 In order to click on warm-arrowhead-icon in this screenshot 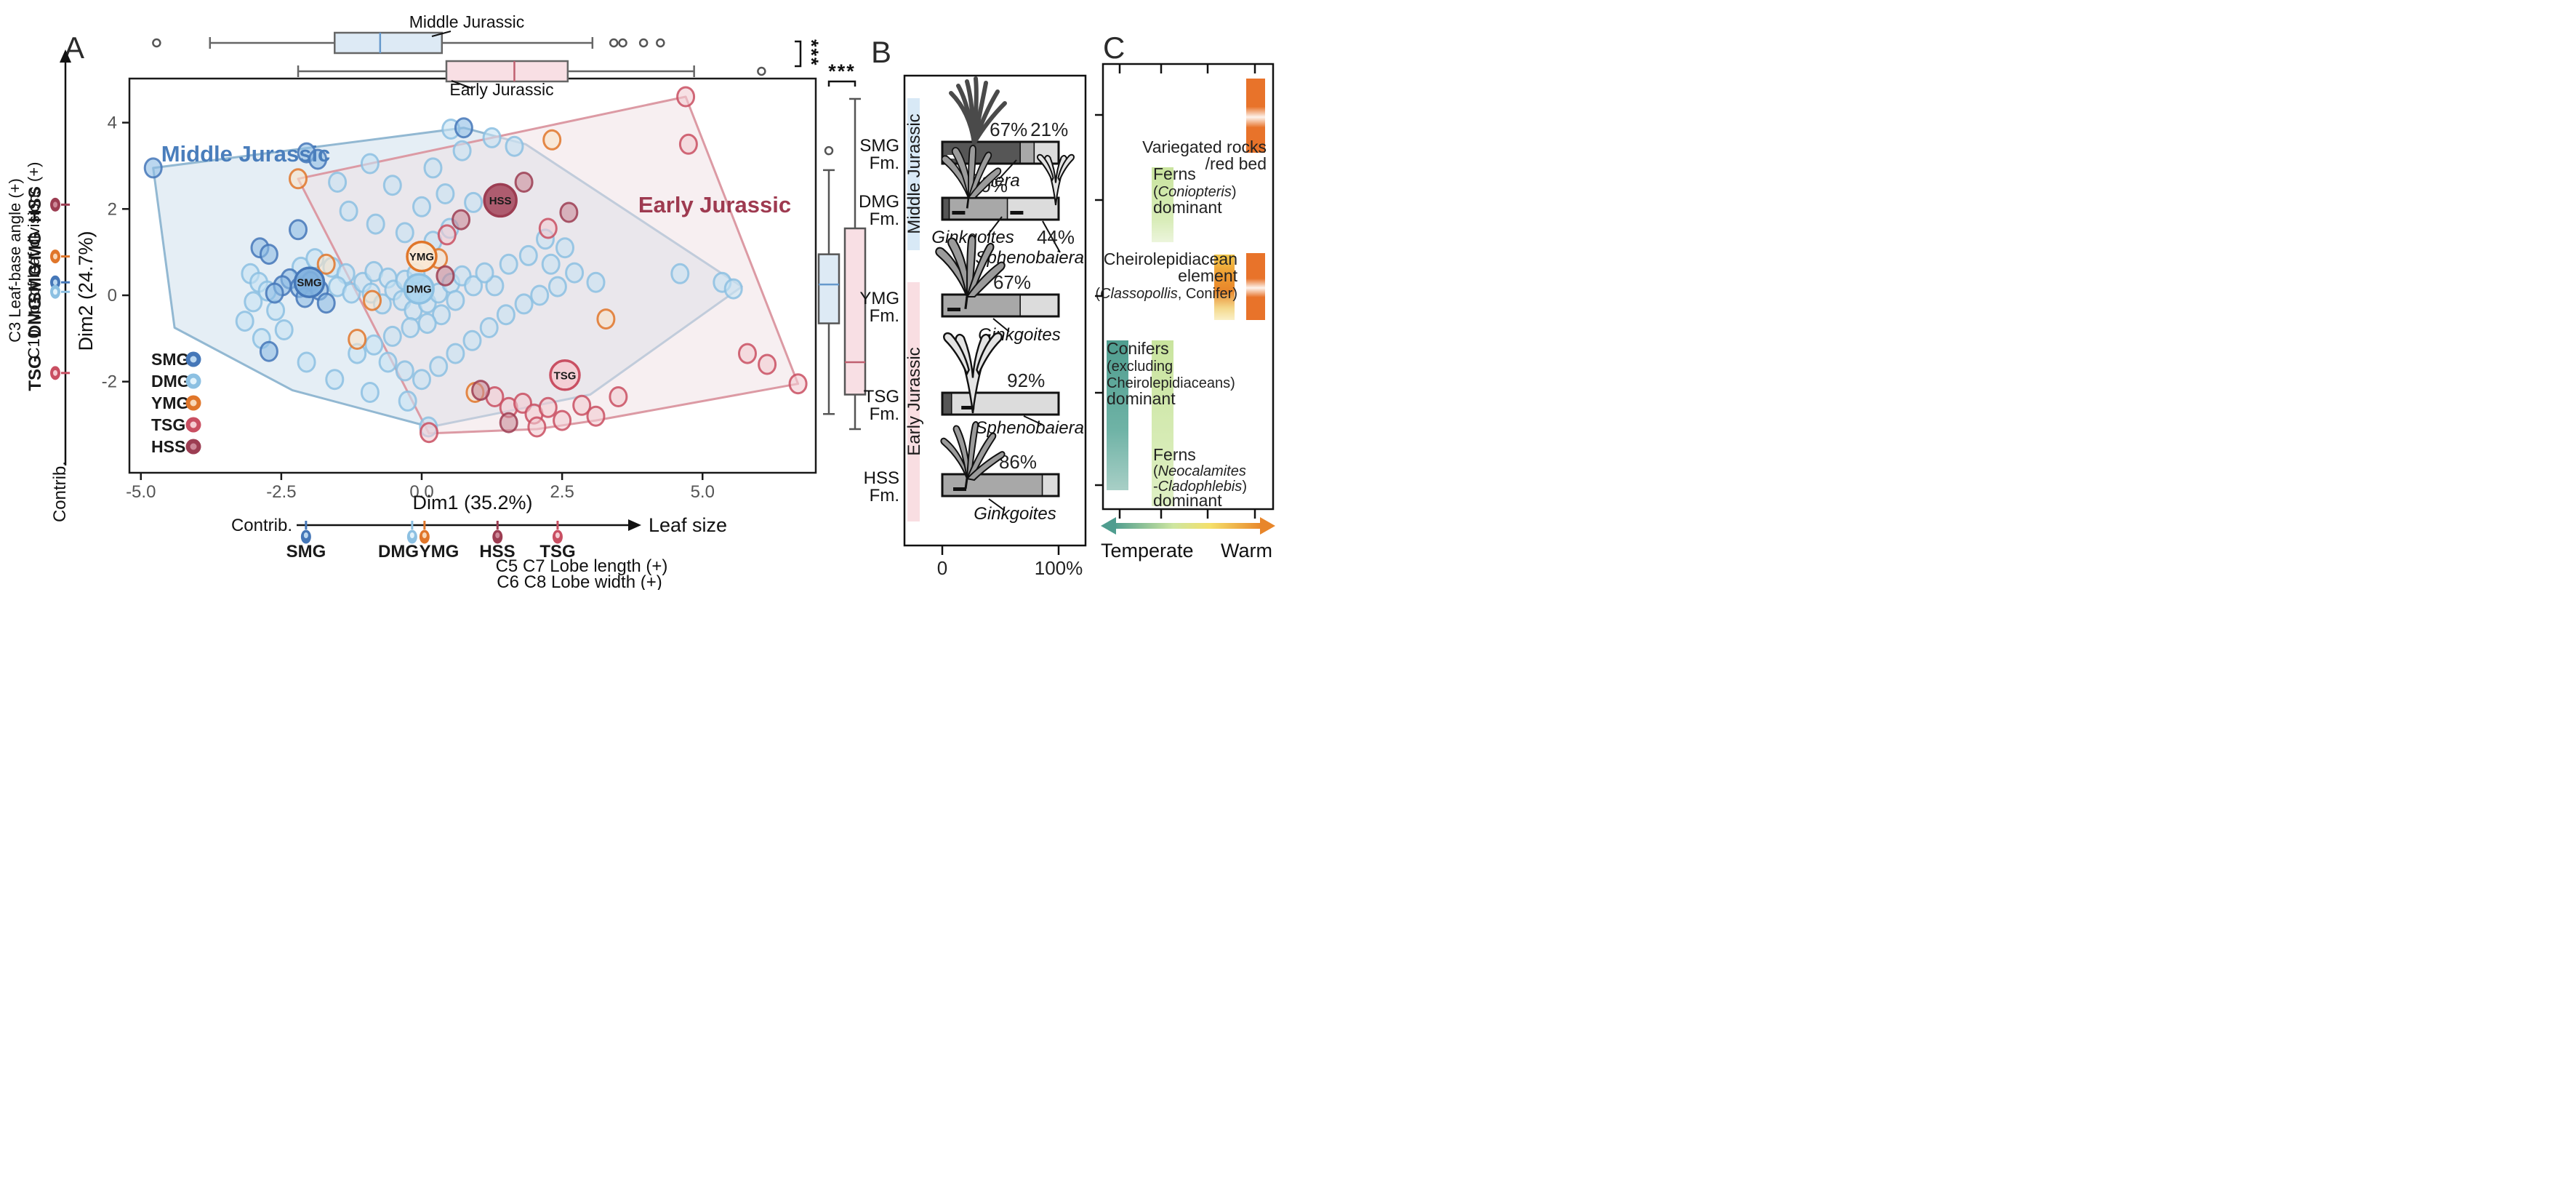, I will do `click(1268, 526)`.